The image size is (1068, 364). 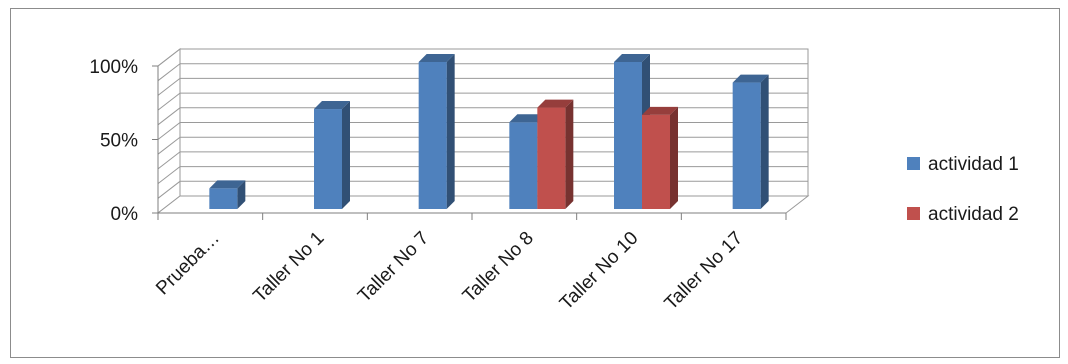 I want to click on legend-label: actividad 1, so click(x=973, y=164).